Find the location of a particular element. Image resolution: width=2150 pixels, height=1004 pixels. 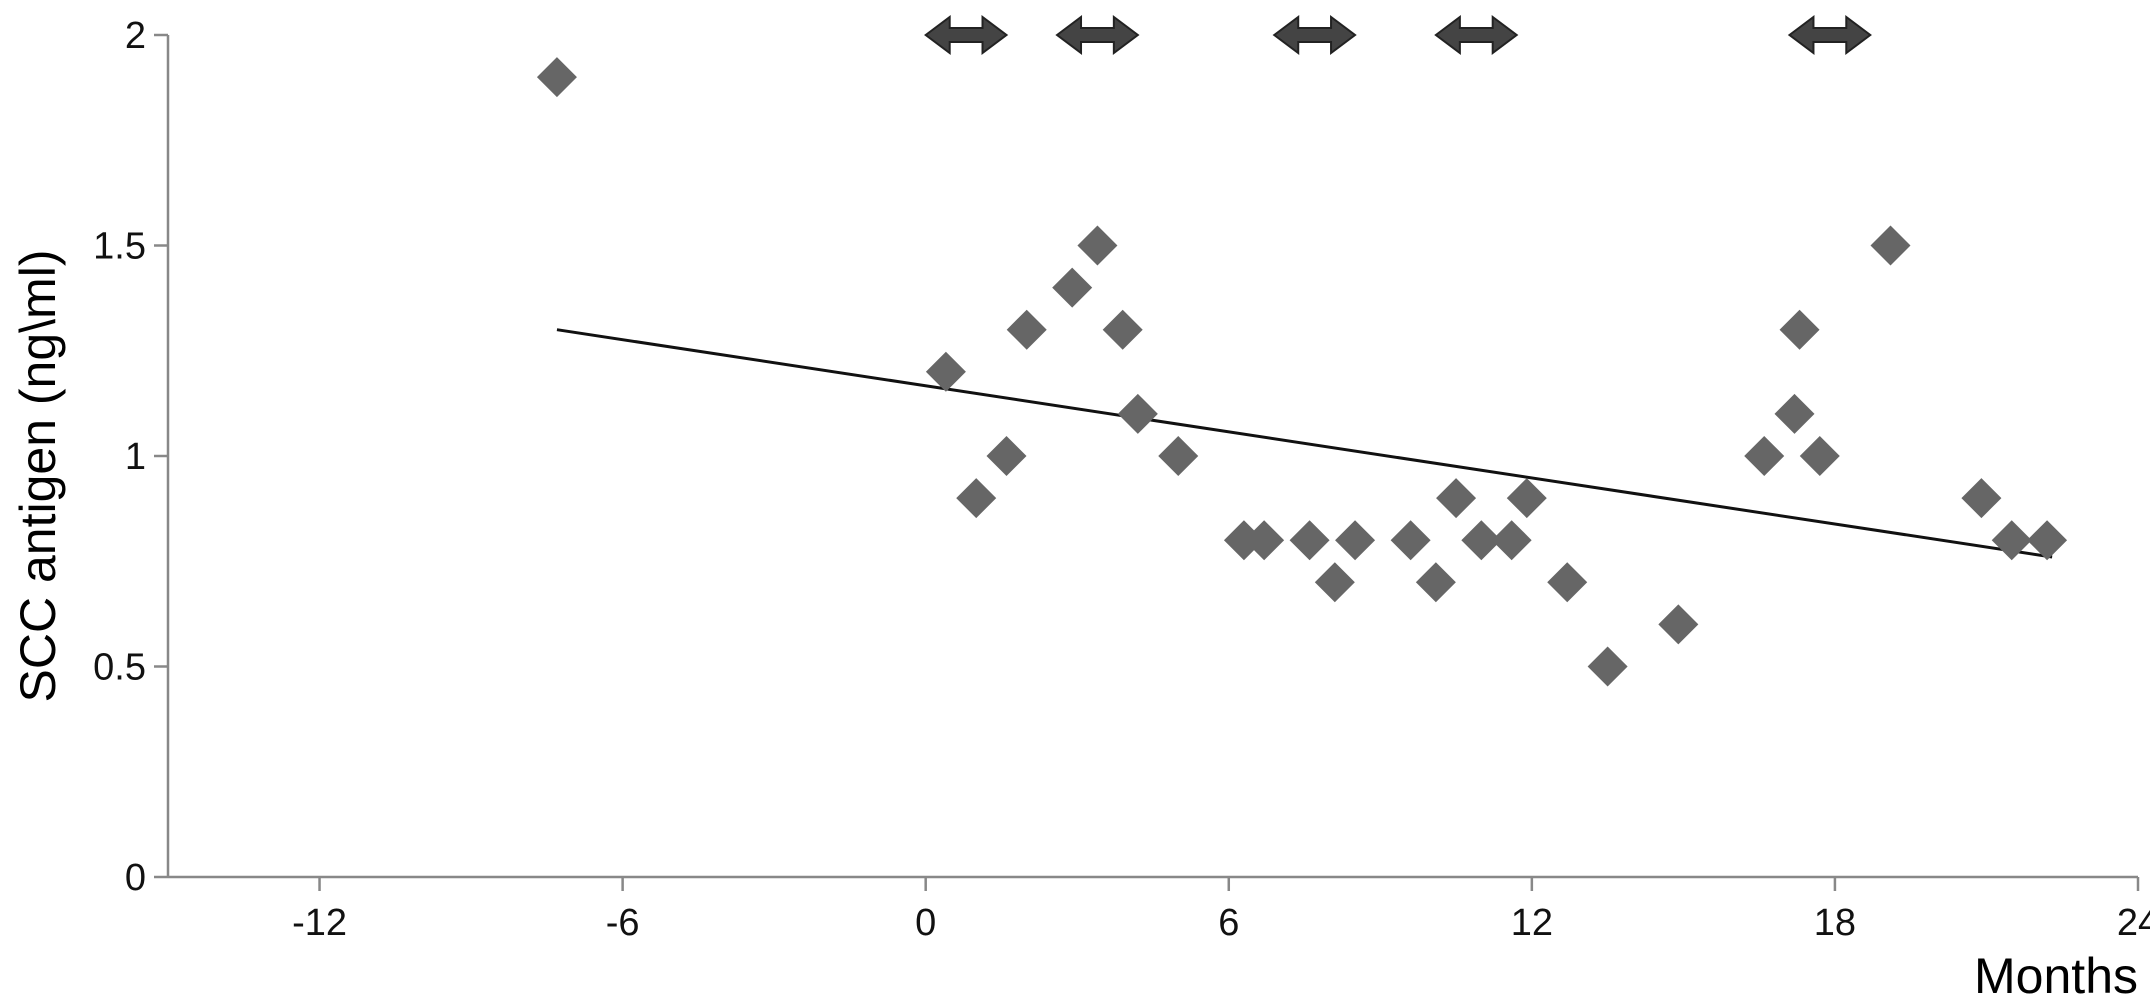

x-tick-label: 24 is located at coordinates (2133, 923).